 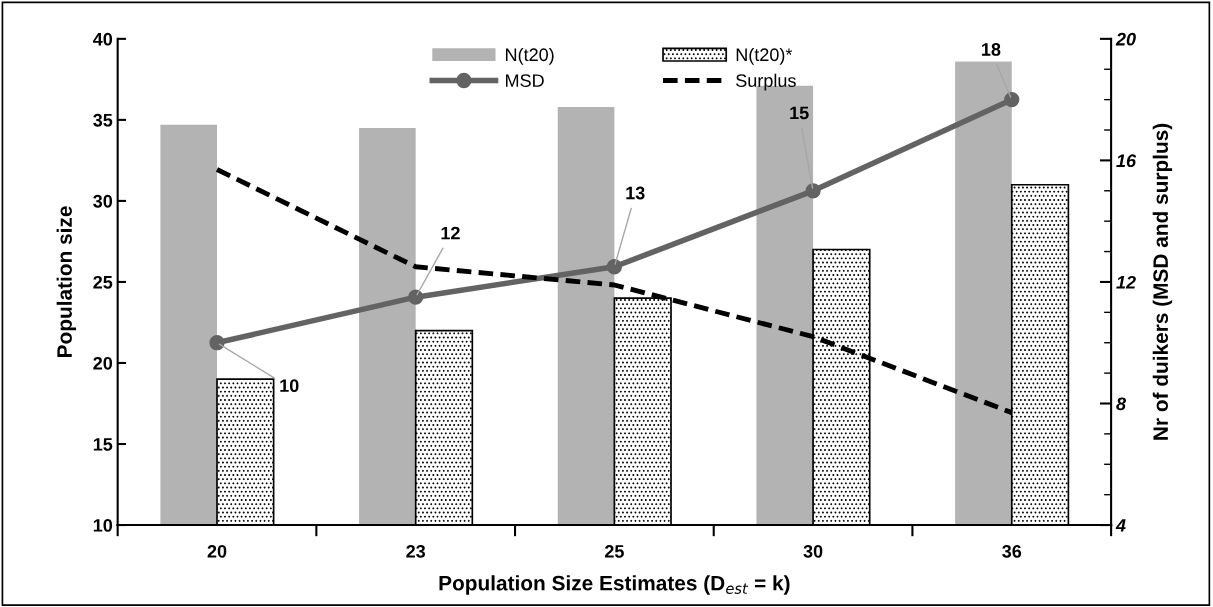 I want to click on y2-tick-label: 8, so click(x=1121, y=404).